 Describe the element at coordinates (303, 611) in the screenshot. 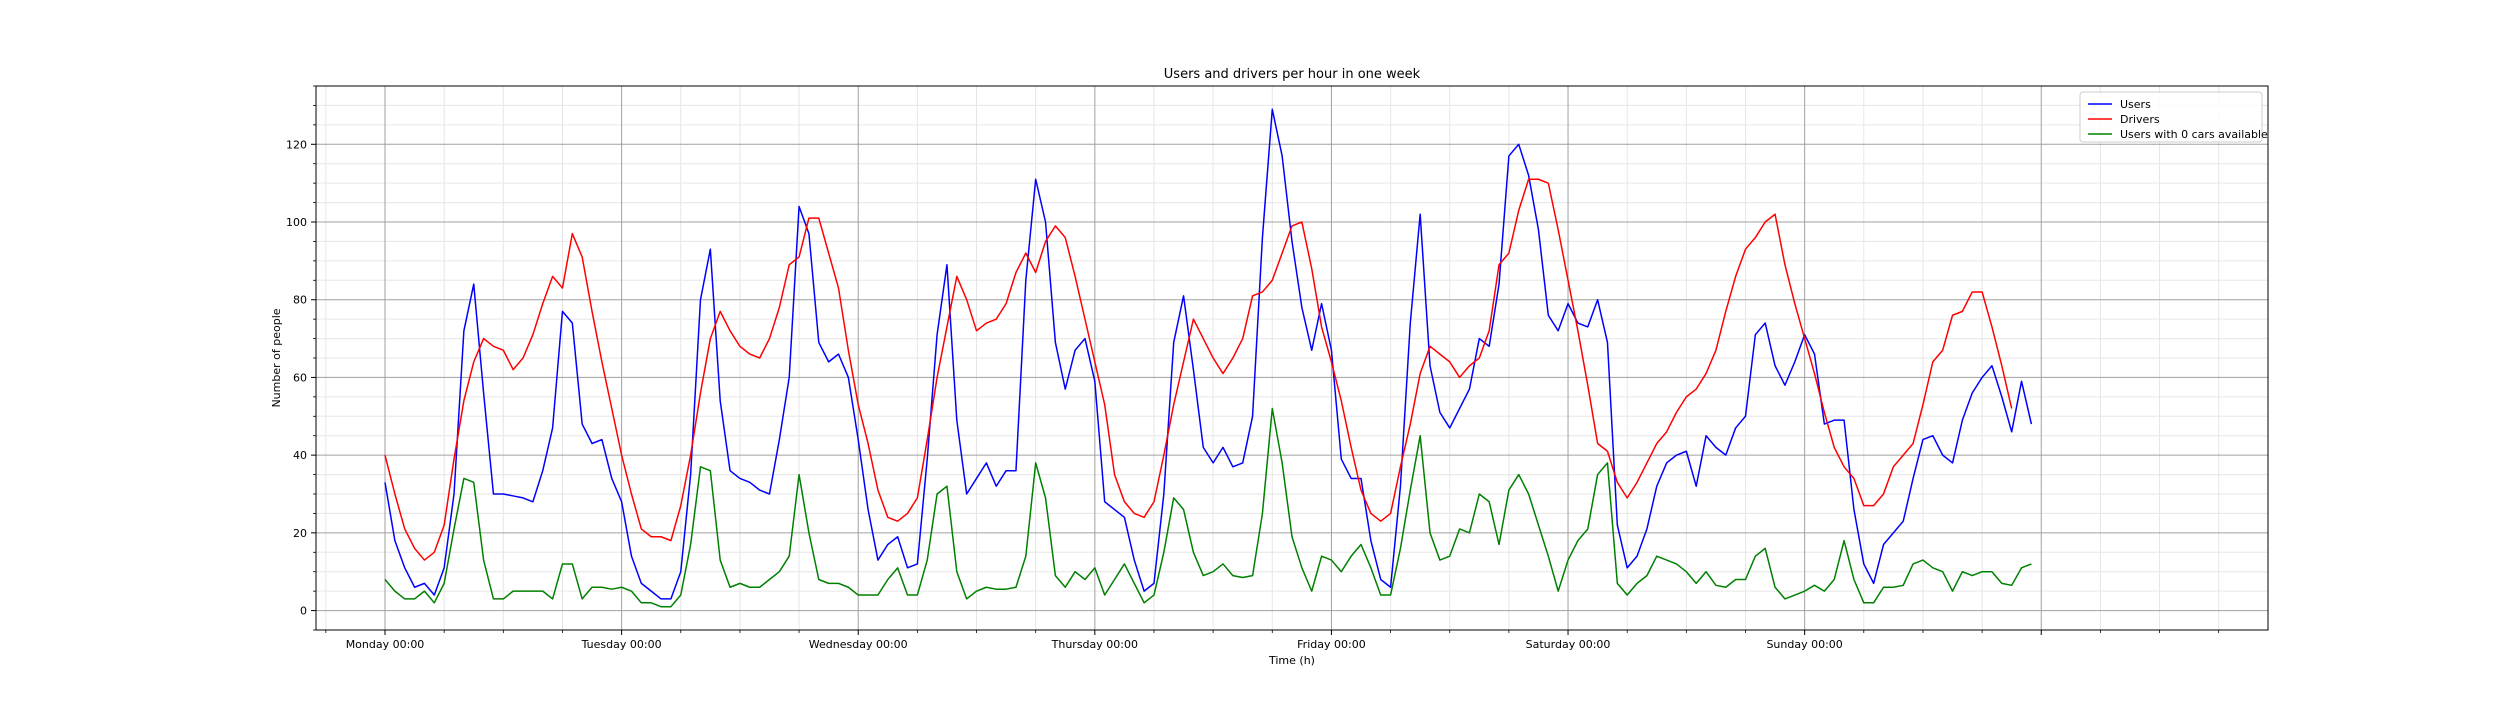

I see `y-tick-label: 0` at that location.